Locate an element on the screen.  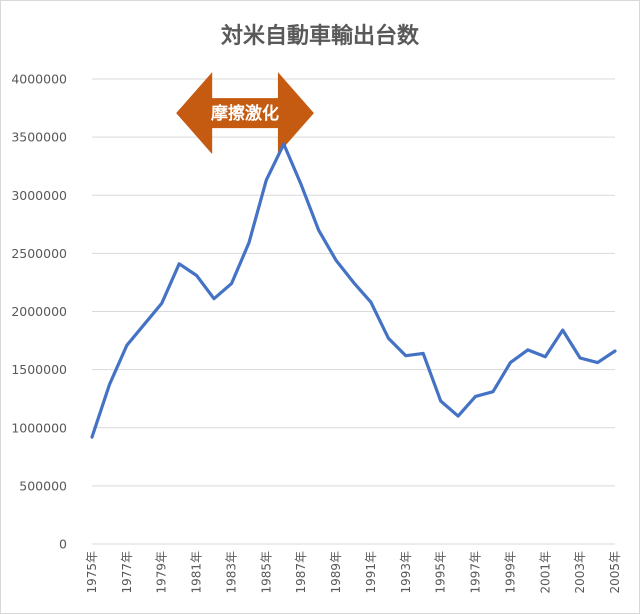
y-tick-label: 4000000 is located at coordinates (39, 79).